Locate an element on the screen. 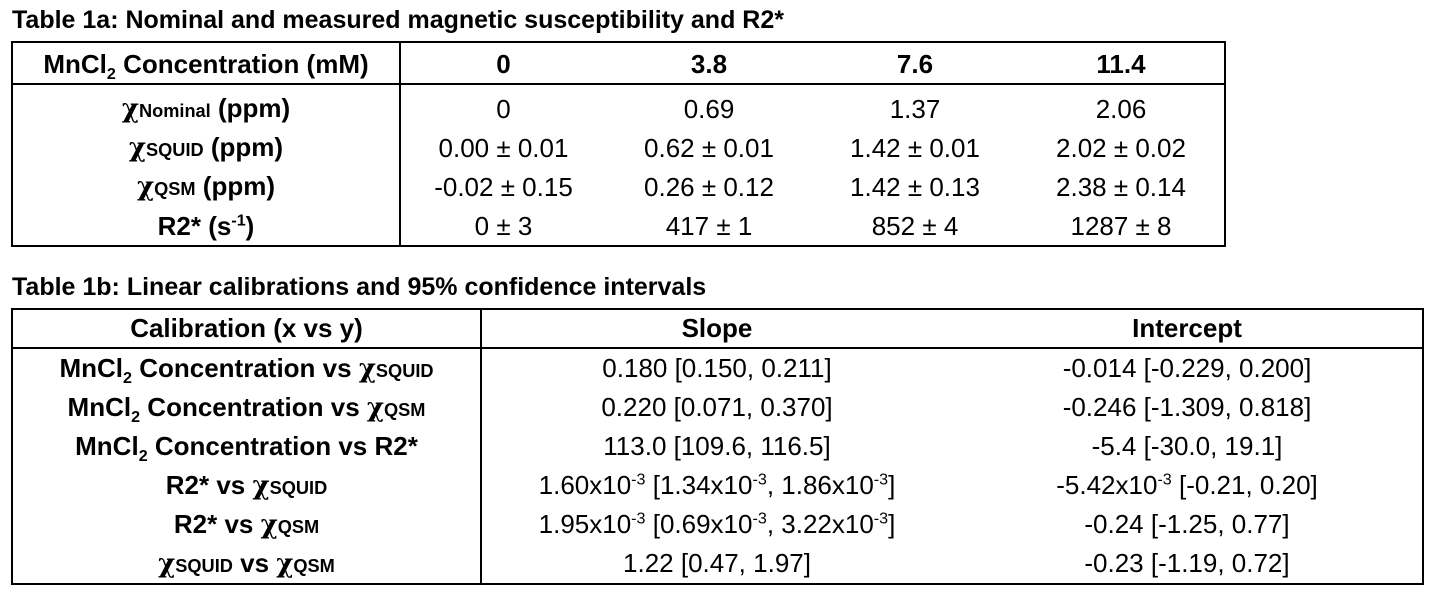  calibration-header: Calibration (x vs y) is located at coordinates (247, 329).